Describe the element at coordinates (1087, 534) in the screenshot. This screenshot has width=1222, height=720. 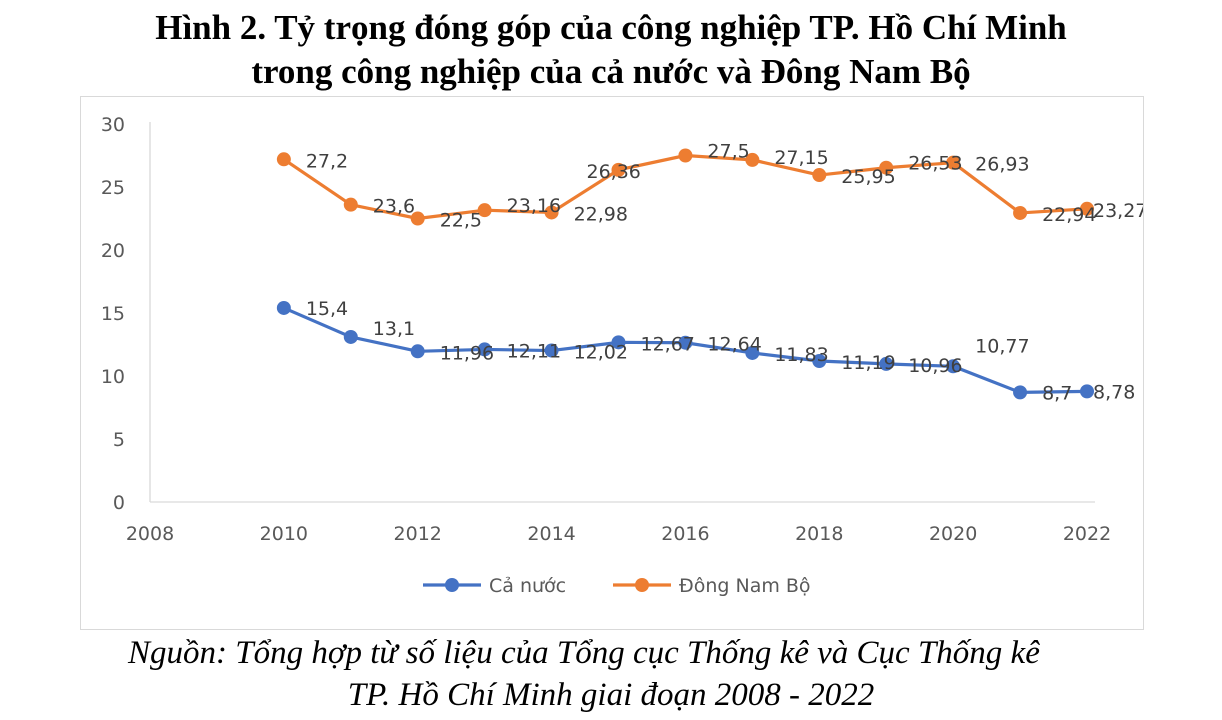
I see `x-tick-label: 2022` at that location.